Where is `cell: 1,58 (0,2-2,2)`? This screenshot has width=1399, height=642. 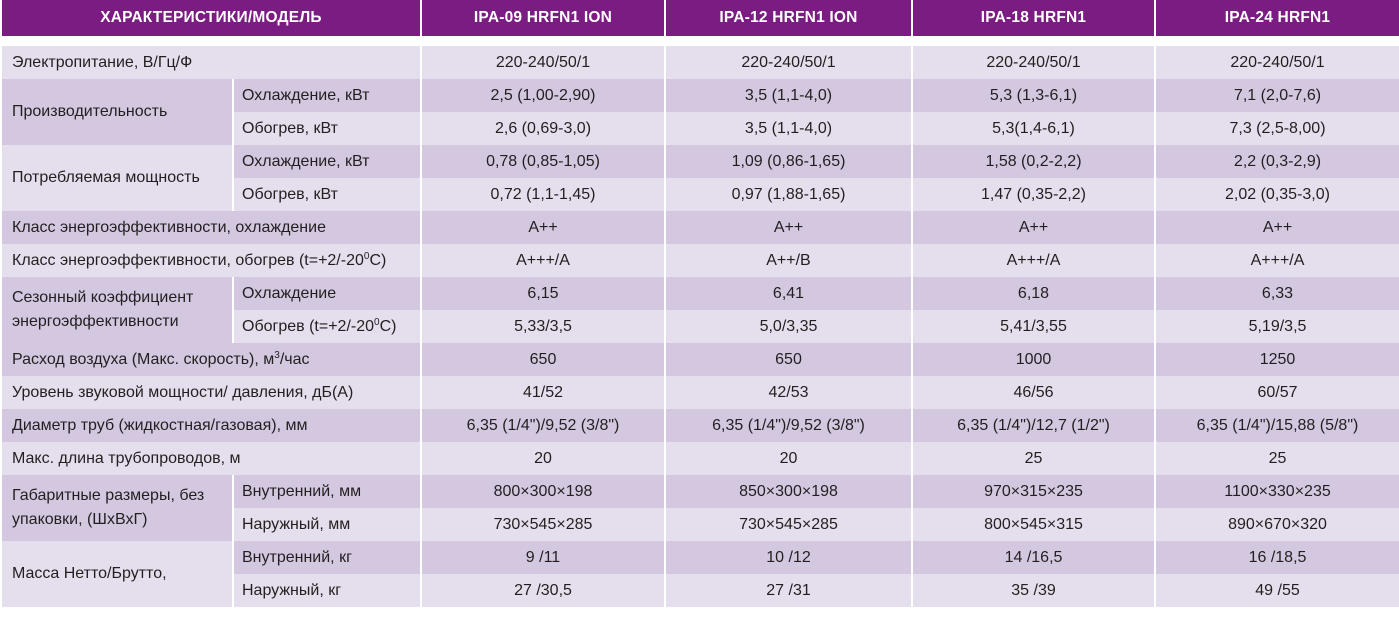 cell: 1,58 (0,2-2,2) is located at coordinates (1033, 161).